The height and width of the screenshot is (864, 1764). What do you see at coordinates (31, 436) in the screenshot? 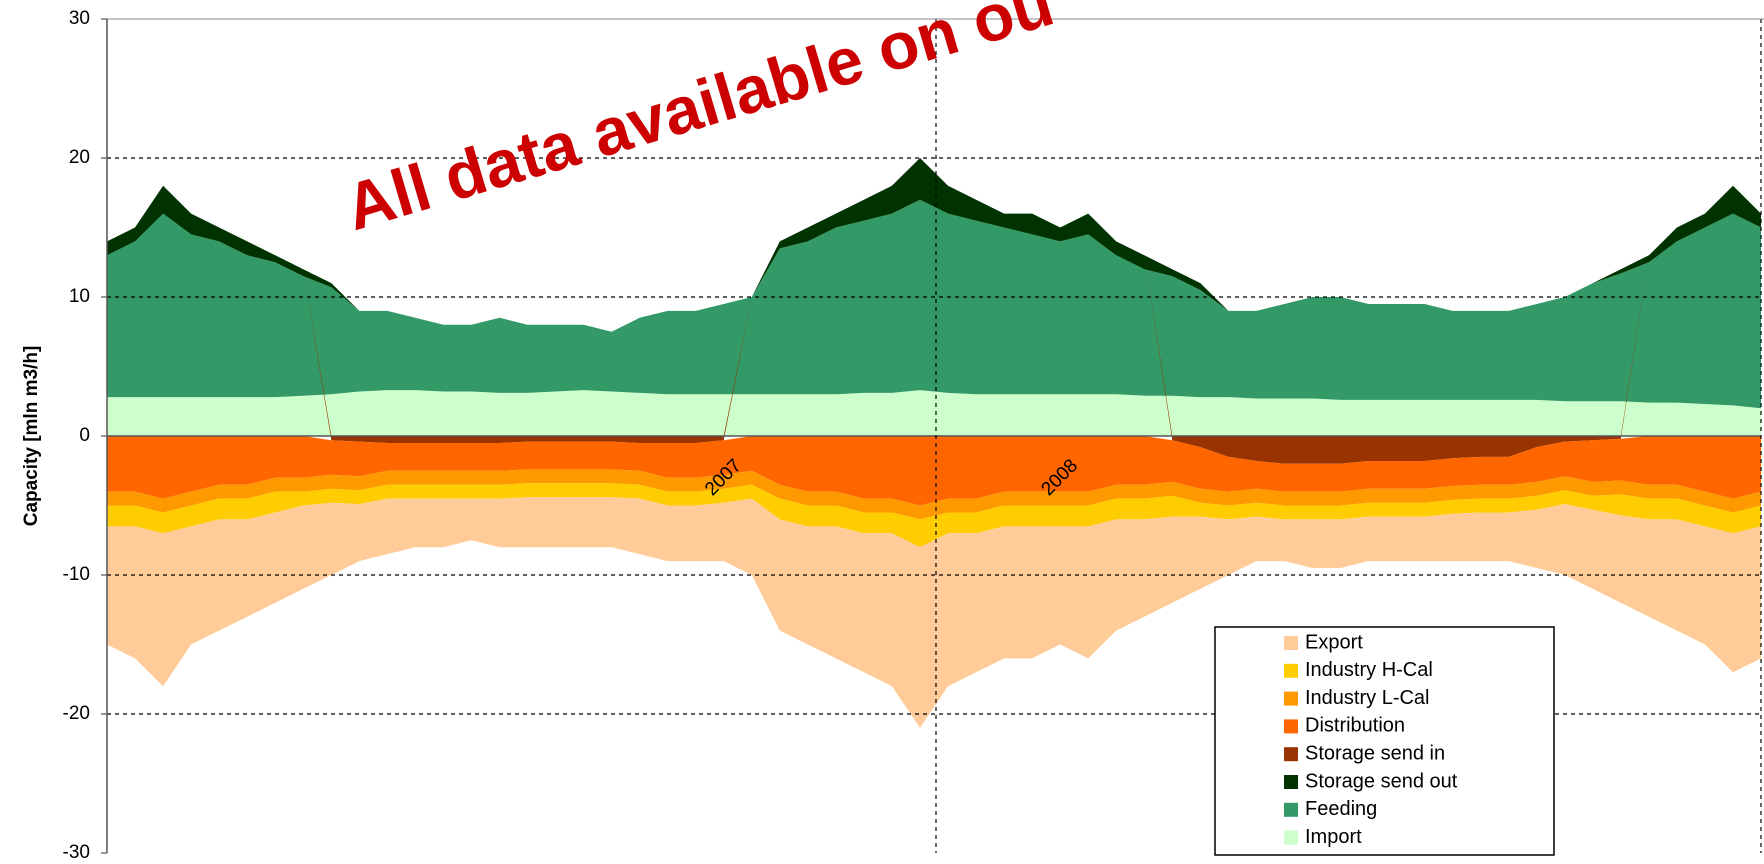
I see `y-axis-title: Capacity [mln m3/h]` at bounding box center [31, 436].